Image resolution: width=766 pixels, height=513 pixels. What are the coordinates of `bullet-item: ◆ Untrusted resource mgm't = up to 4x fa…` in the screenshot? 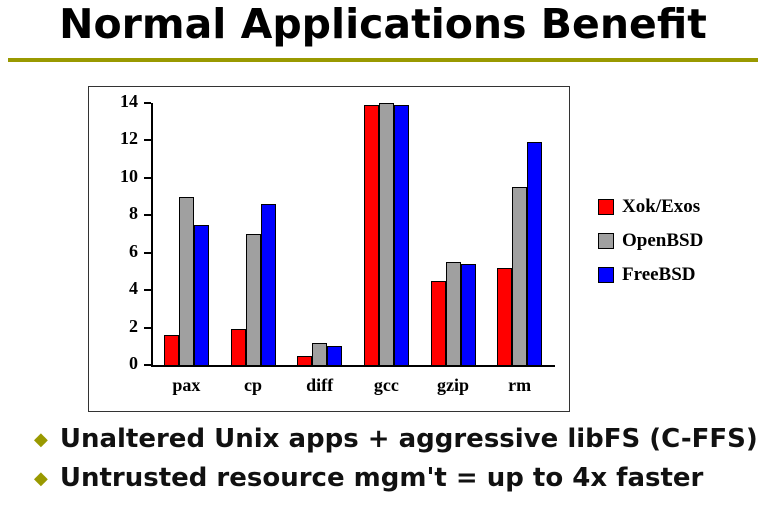 It's located at (394, 478).